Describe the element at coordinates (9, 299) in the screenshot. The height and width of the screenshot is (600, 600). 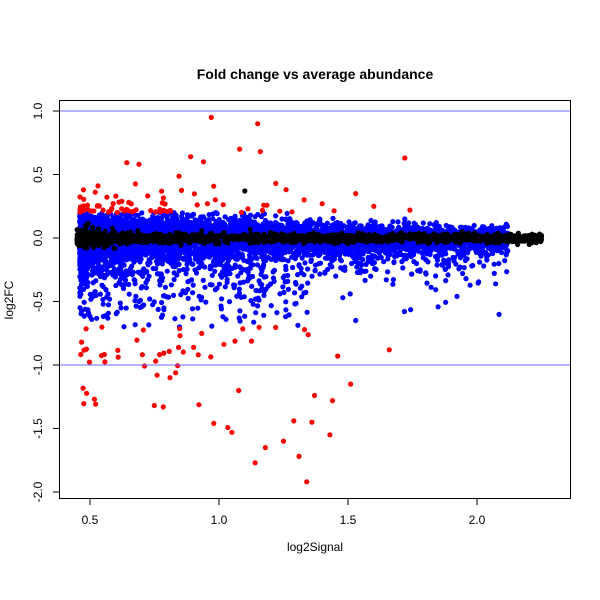
I see `y-axis-label: log2FC` at that location.